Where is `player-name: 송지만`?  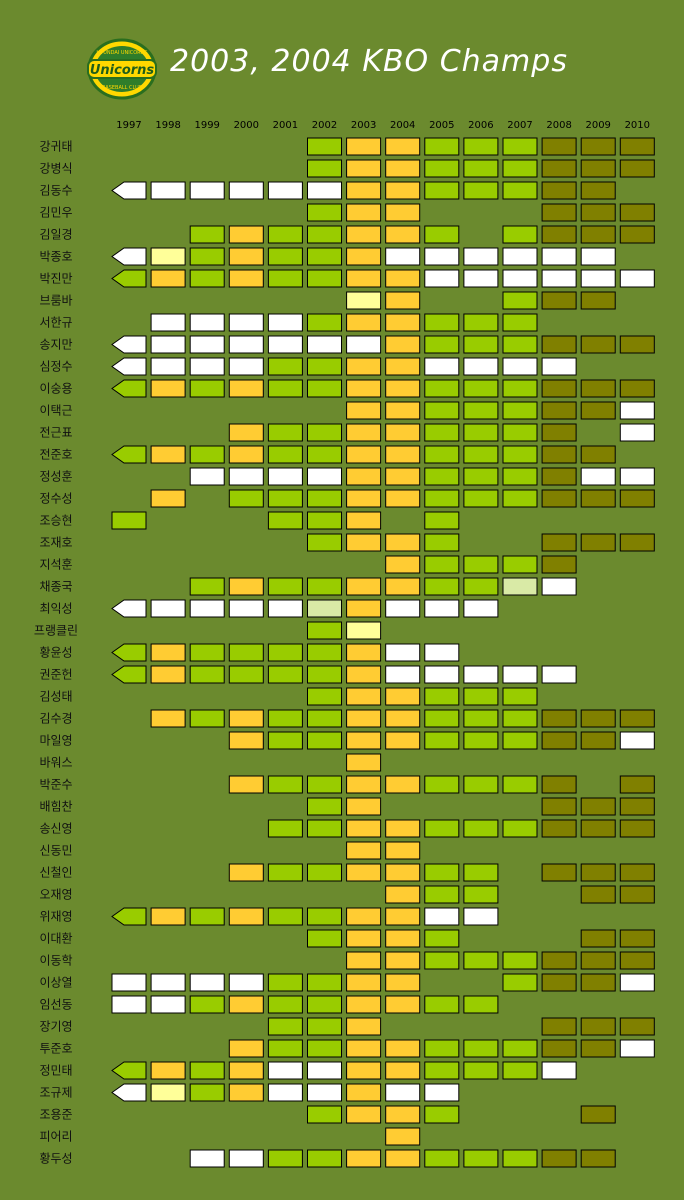
player-name: 송지만 is located at coordinates (55, 345).